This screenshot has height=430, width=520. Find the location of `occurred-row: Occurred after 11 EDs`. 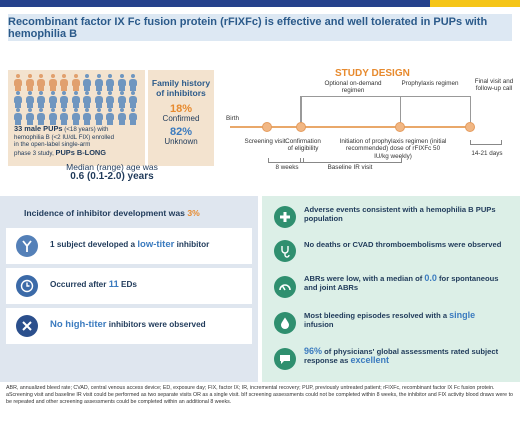

occurred-row: Occurred after 11 EDs is located at coordinates (129, 286).